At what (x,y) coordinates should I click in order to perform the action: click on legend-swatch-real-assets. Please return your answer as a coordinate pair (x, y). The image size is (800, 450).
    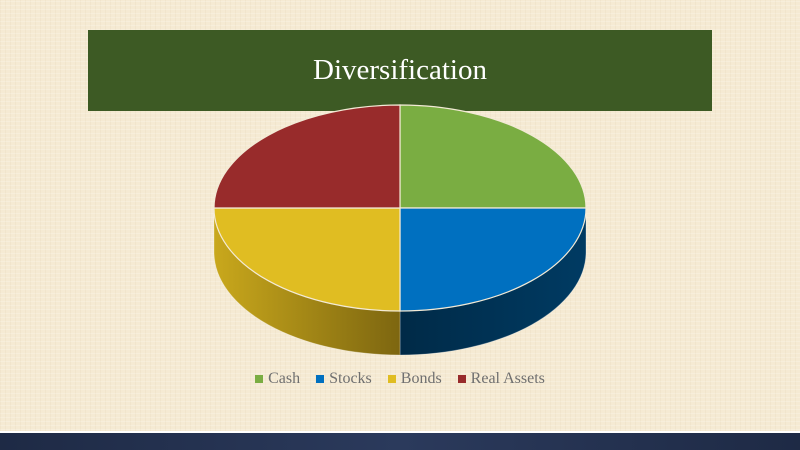
    Looking at the image, I should click on (461, 379).